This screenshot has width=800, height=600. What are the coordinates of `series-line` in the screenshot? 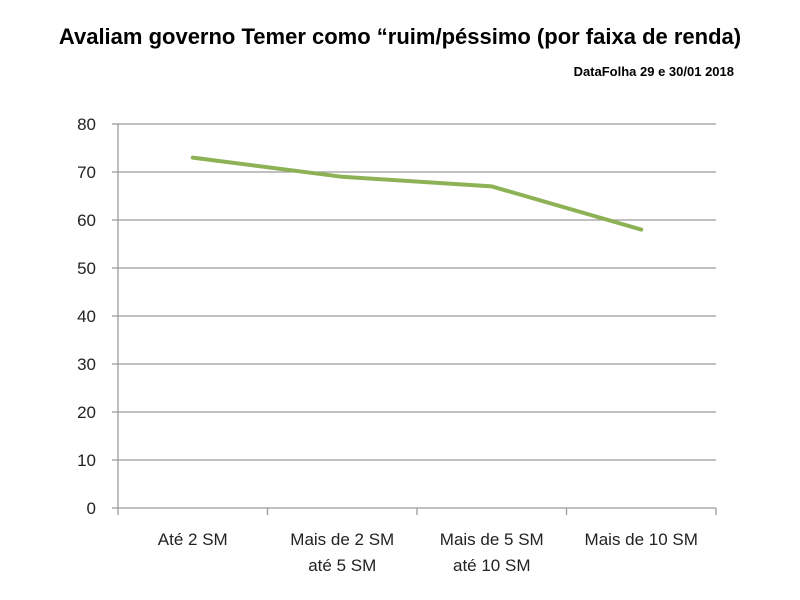 It's located at (417, 193).